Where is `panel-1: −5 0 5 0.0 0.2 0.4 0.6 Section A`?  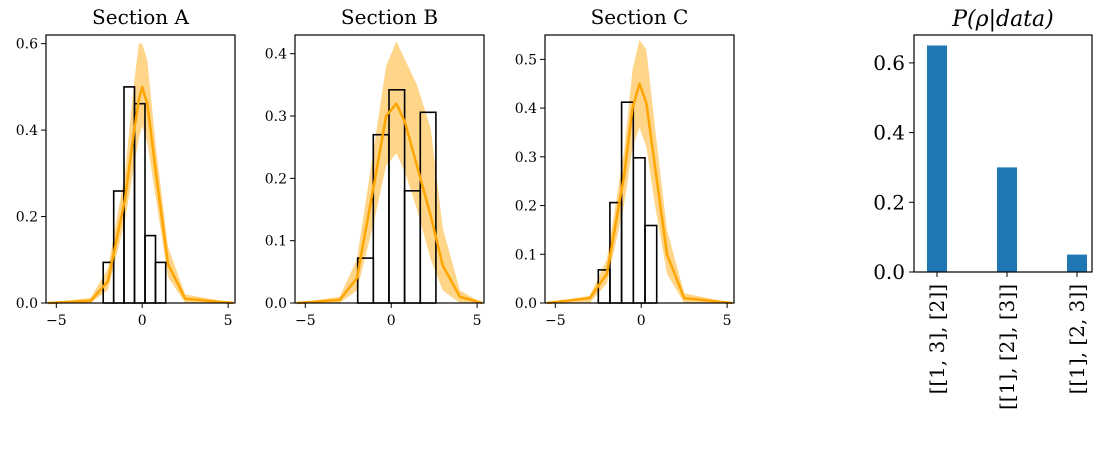 panel-1: −5 0 5 0.0 0.2 0.4 0.6 Section A is located at coordinates (126, 167).